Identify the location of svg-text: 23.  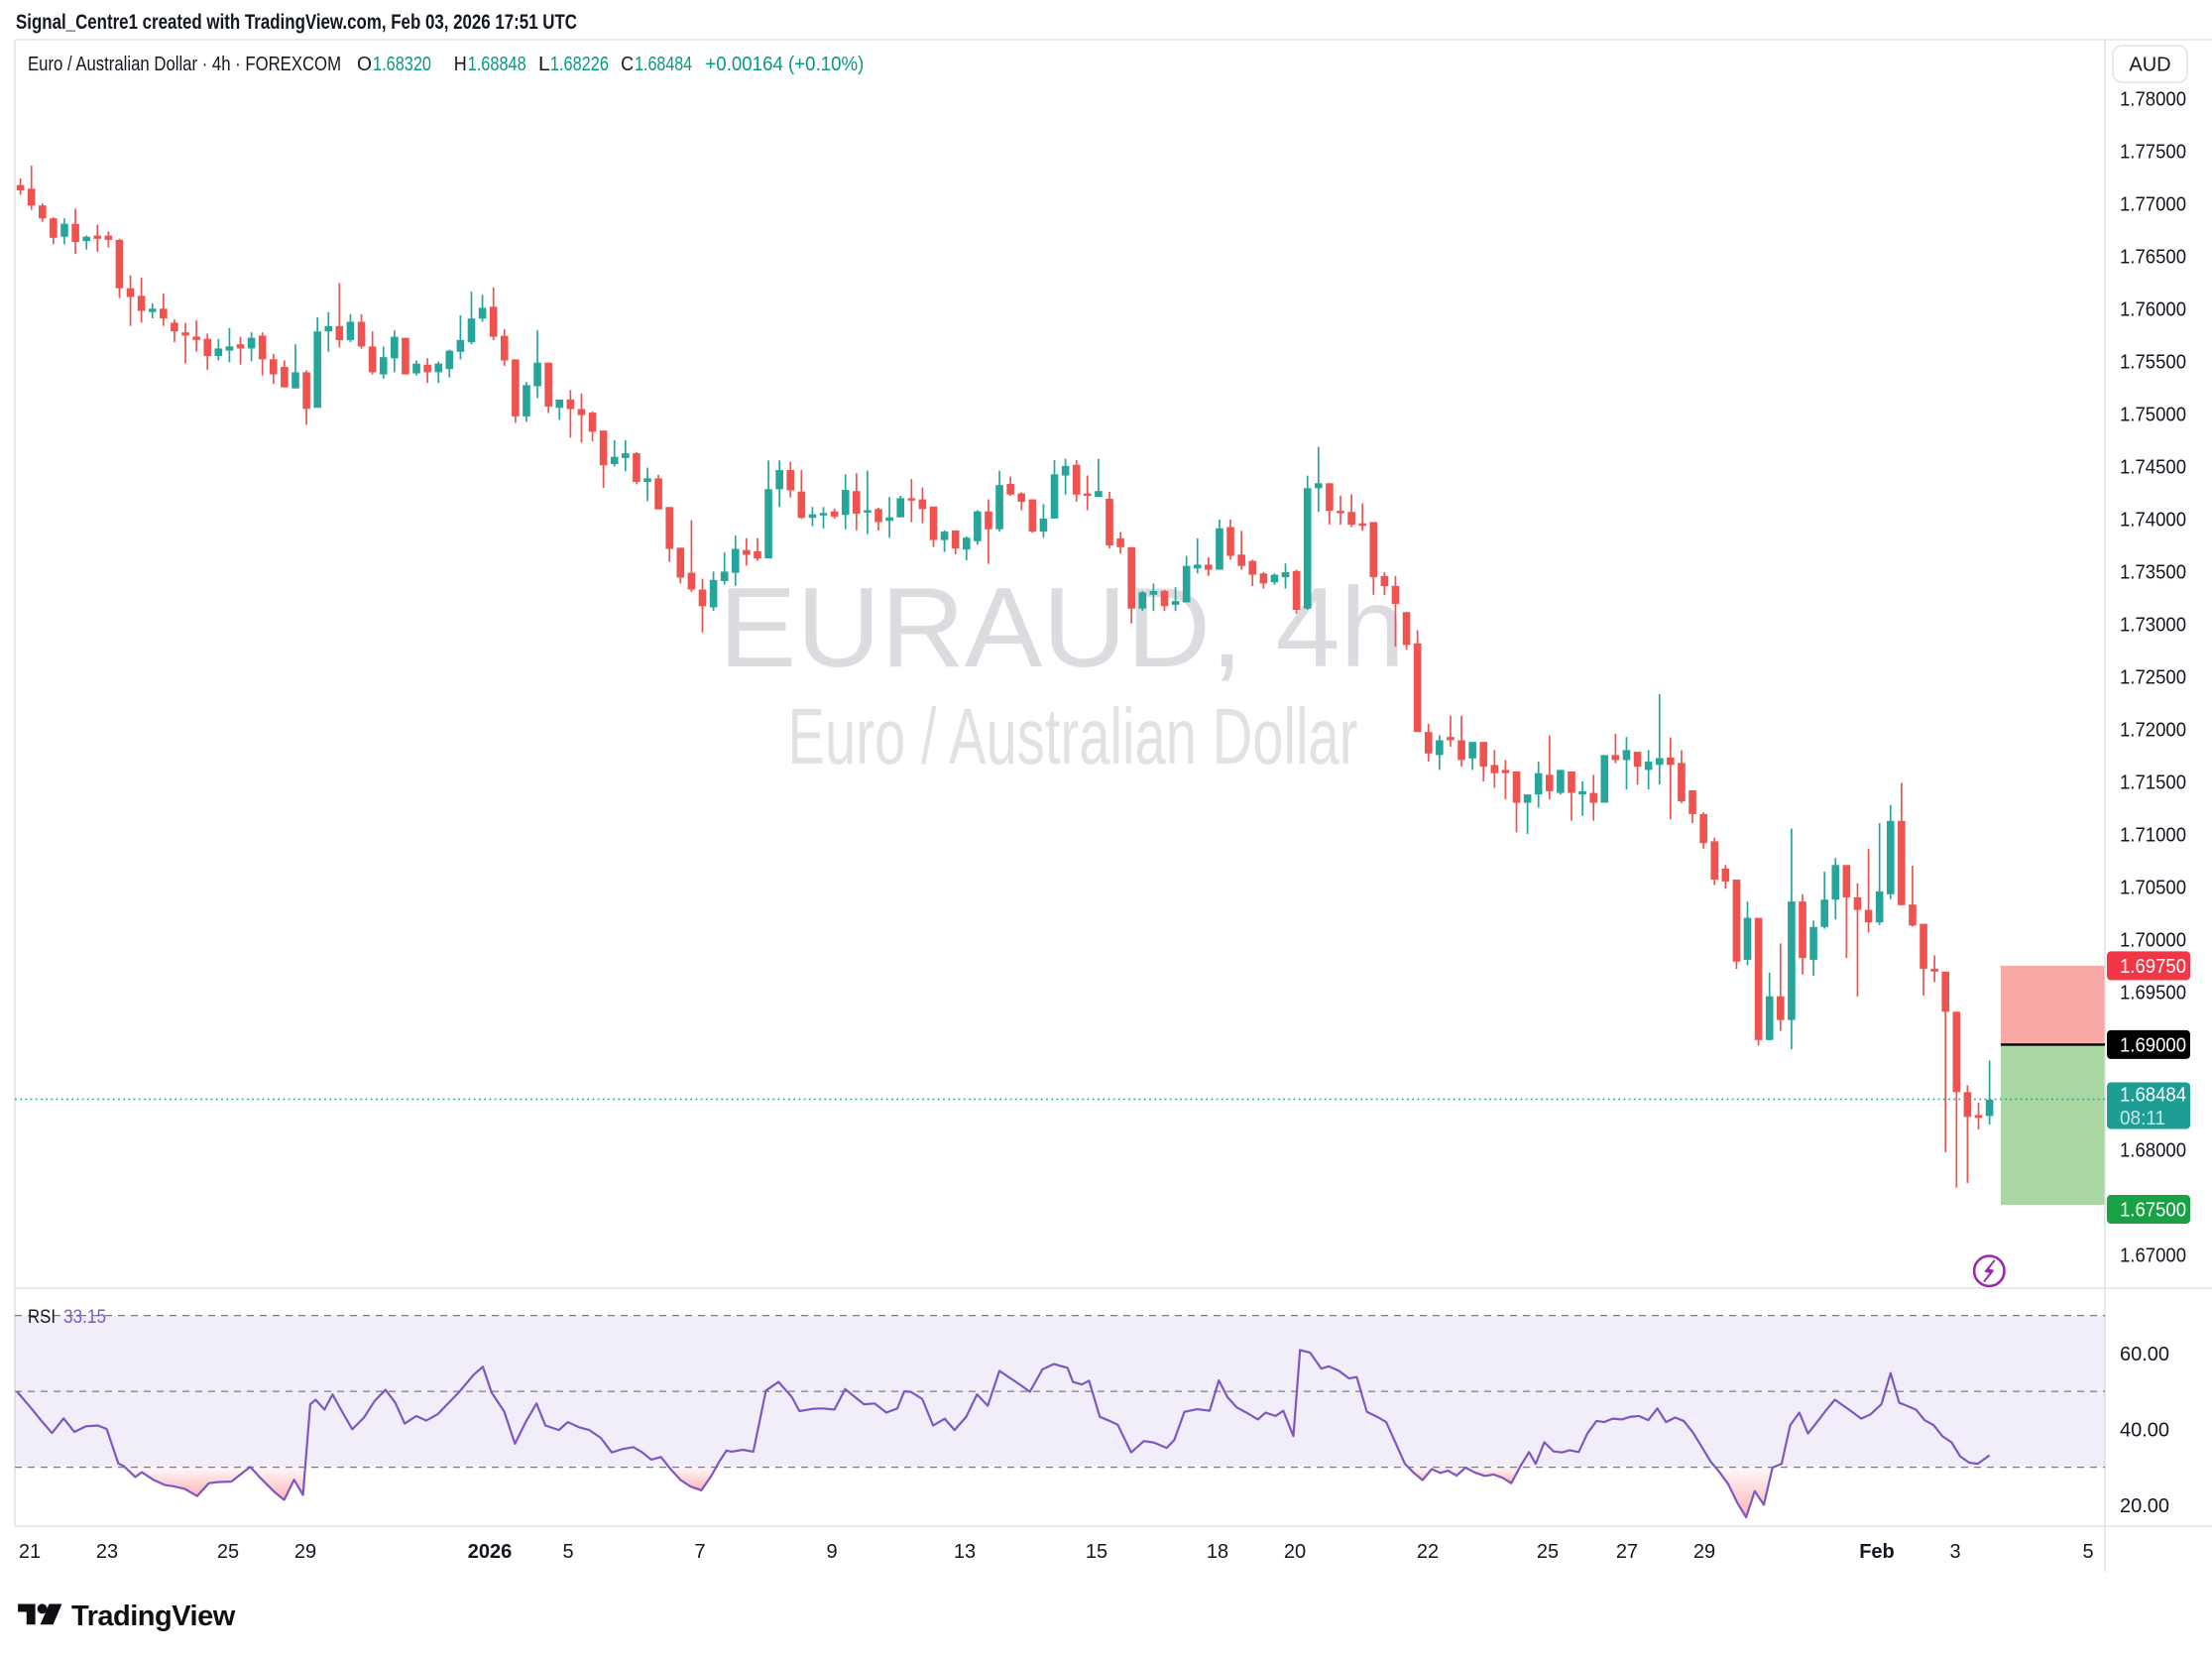
(107, 1552).